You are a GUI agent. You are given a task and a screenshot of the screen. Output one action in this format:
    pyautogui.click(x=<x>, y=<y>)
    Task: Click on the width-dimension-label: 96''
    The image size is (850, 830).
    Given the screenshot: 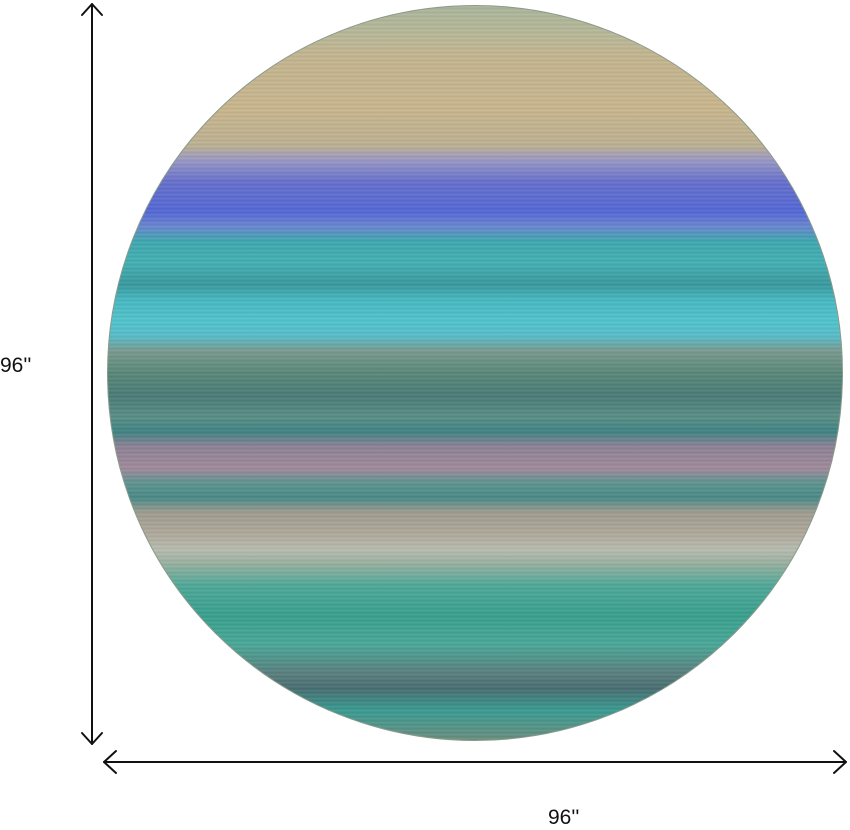 What is the action you would take?
    pyautogui.click(x=564, y=817)
    